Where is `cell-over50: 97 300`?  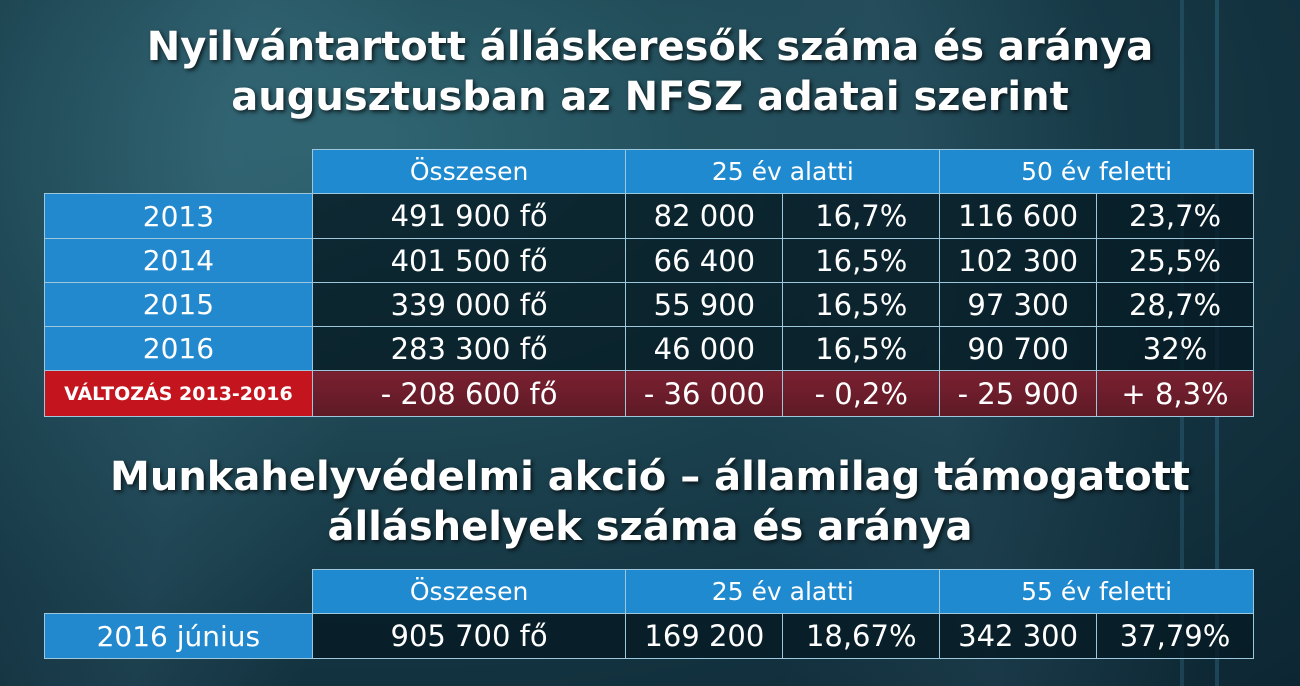 cell-over50: 97 300 is located at coordinates (1018, 304).